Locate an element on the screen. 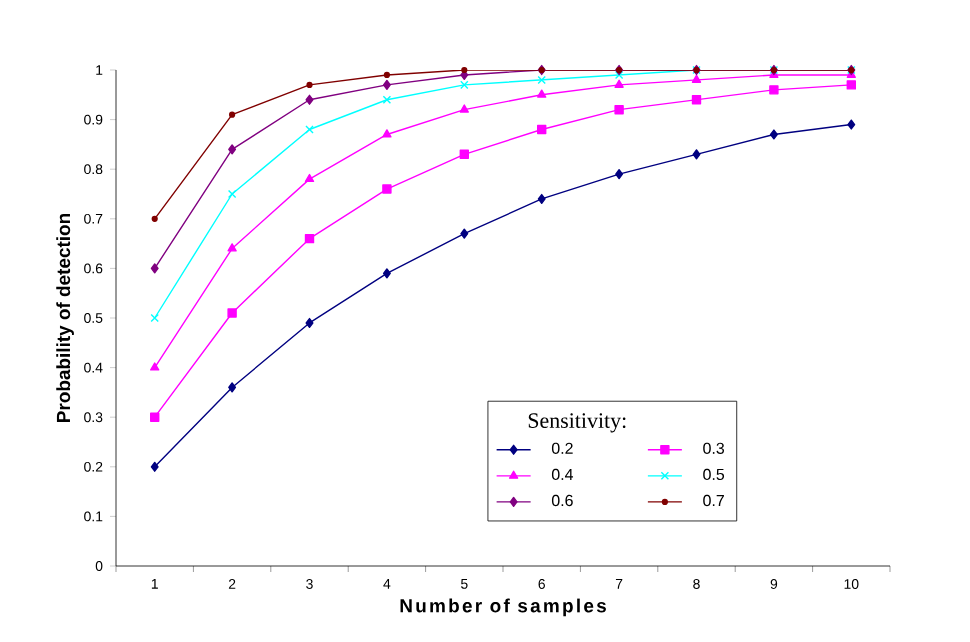  y-axis-title: Probability of detection is located at coordinates (65, 317).